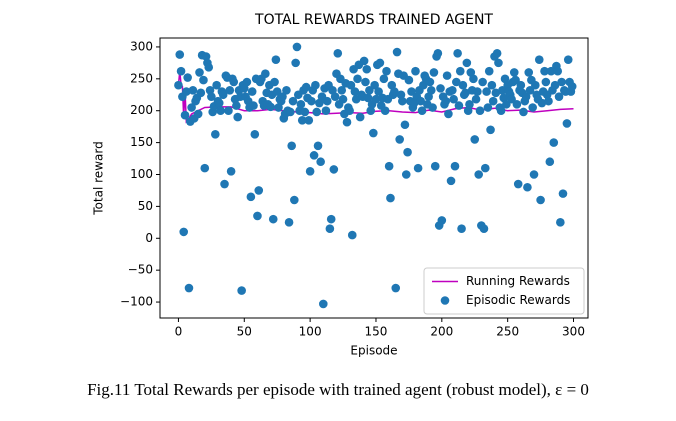 The image size is (676, 421). Describe the element at coordinates (99, 178) in the screenshot. I see `y-axis-label: Total reward` at that location.